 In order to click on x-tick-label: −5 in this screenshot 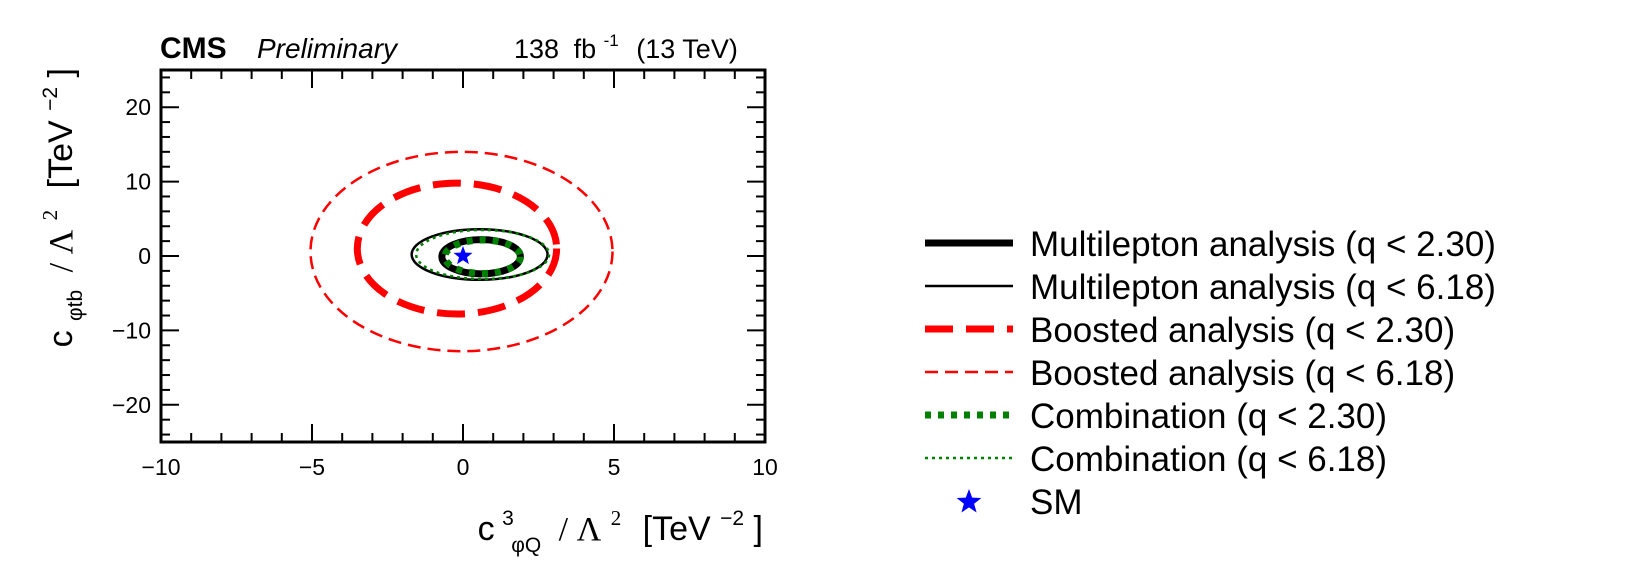, I will do `click(312, 467)`.